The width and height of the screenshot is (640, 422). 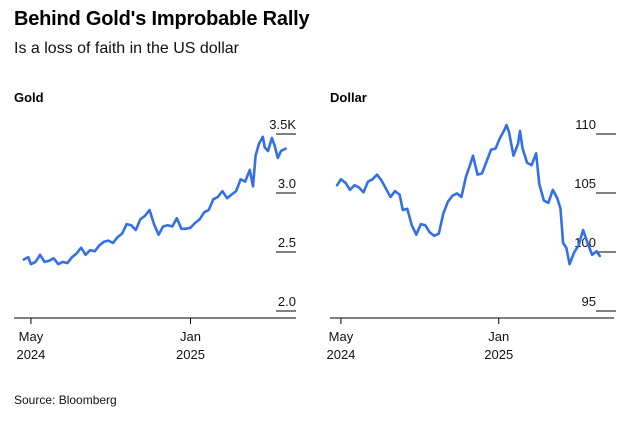 What do you see at coordinates (287, 301) in the screenshot?
I see `gold-ytick-label: 2.0` at bounding box center [287, 301].